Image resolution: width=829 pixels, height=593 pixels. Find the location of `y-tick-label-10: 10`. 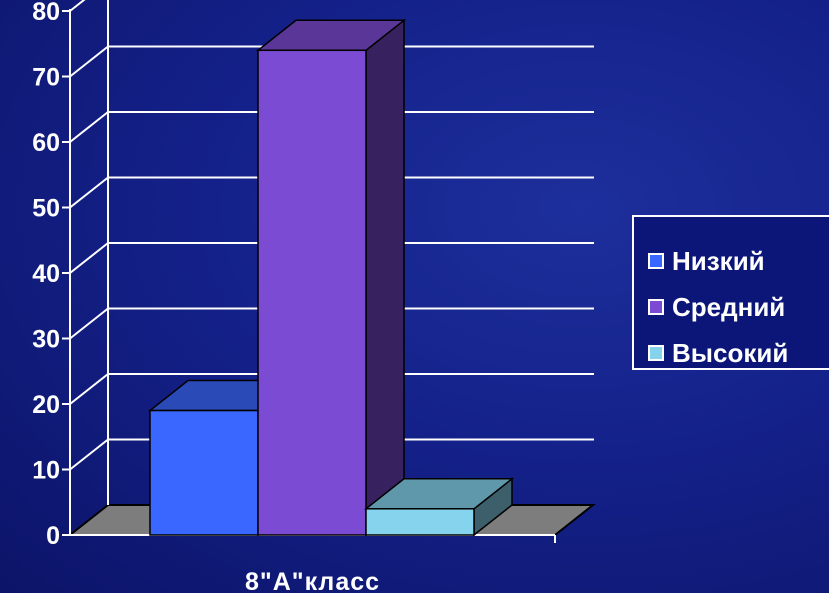

y-tick-label-10: 10 is located at coordinates (46, 471).